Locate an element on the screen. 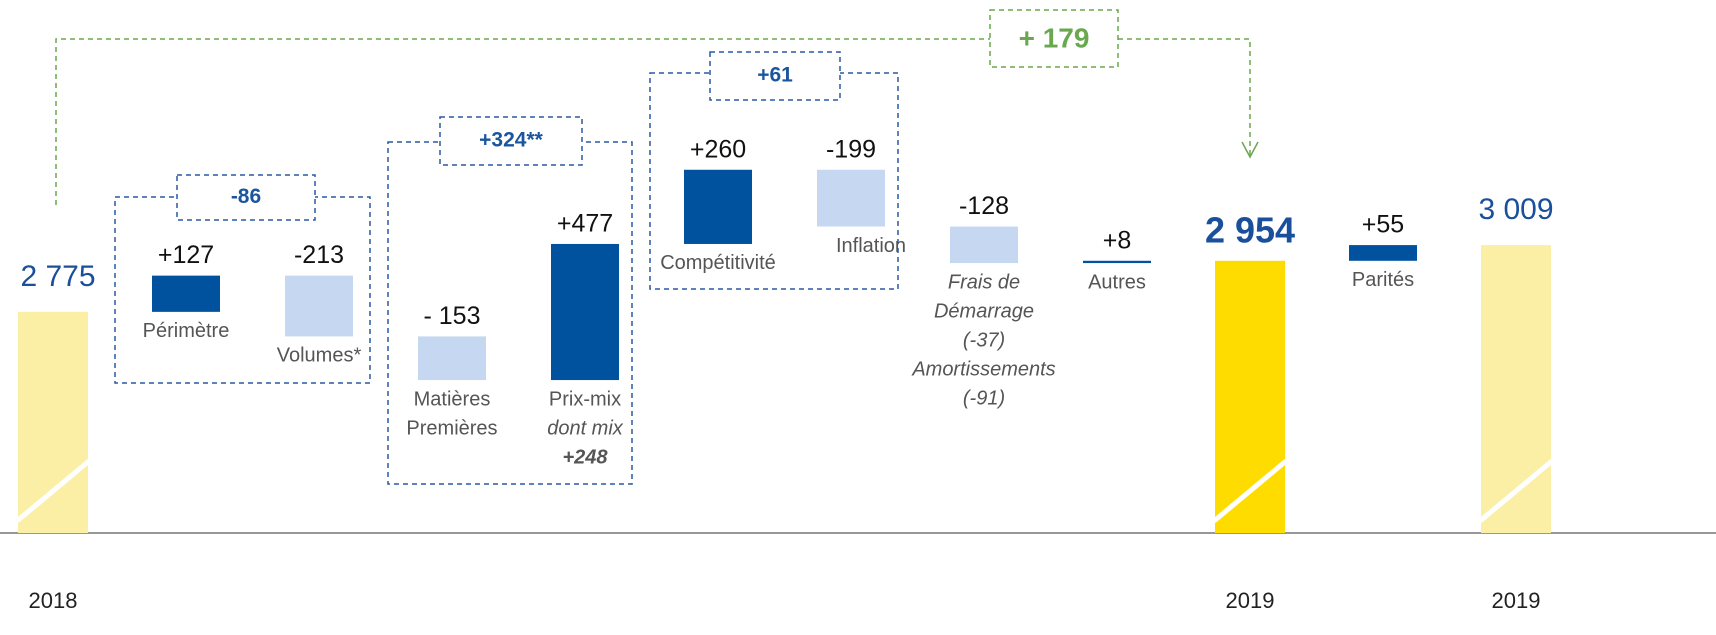 The width and height of the screenshot is (1716, 635). value-label: +8 is located at coordinates (1117, 240).